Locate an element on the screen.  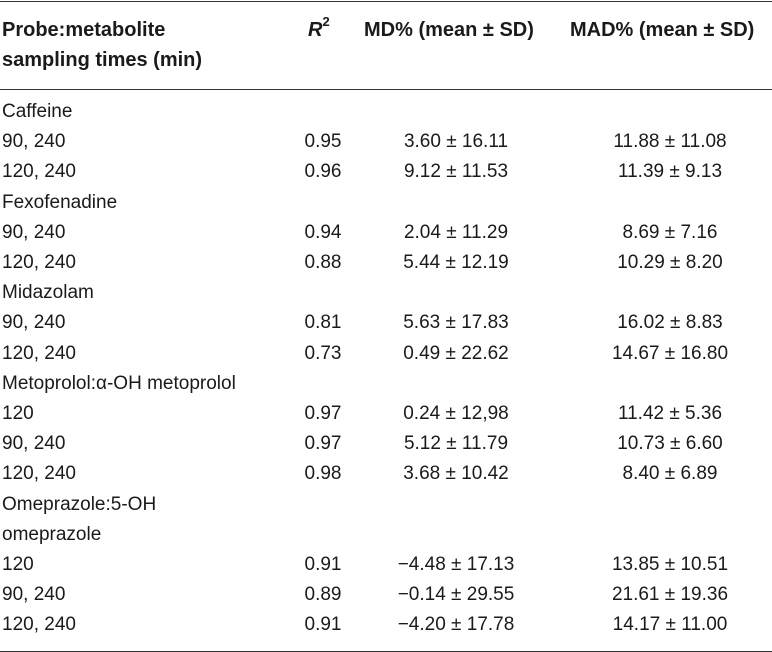
table-row: 90, 240 0.95 3.60 ± 16.11 11.88 ± 11.08 is located at coordinates (386, 142).